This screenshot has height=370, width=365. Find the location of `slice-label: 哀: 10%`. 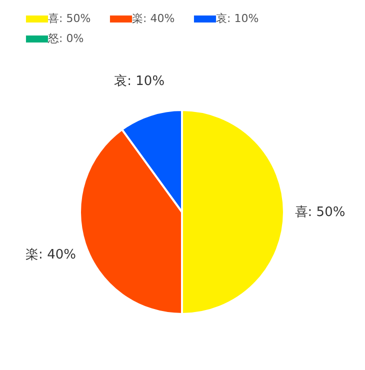

slice-label: 哀: 10% is located at coordinates (139, 81).